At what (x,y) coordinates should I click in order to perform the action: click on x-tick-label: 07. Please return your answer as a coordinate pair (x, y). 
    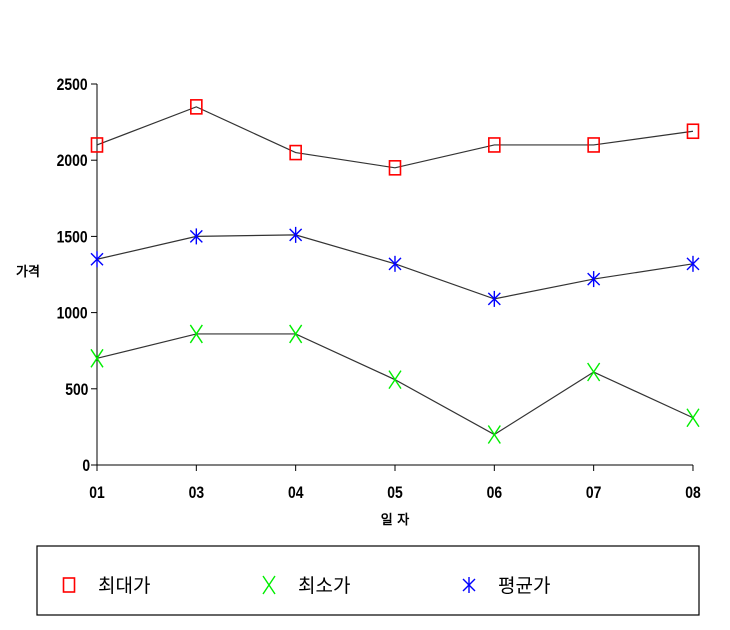
    Looking at the image, I should click on (593, 493).